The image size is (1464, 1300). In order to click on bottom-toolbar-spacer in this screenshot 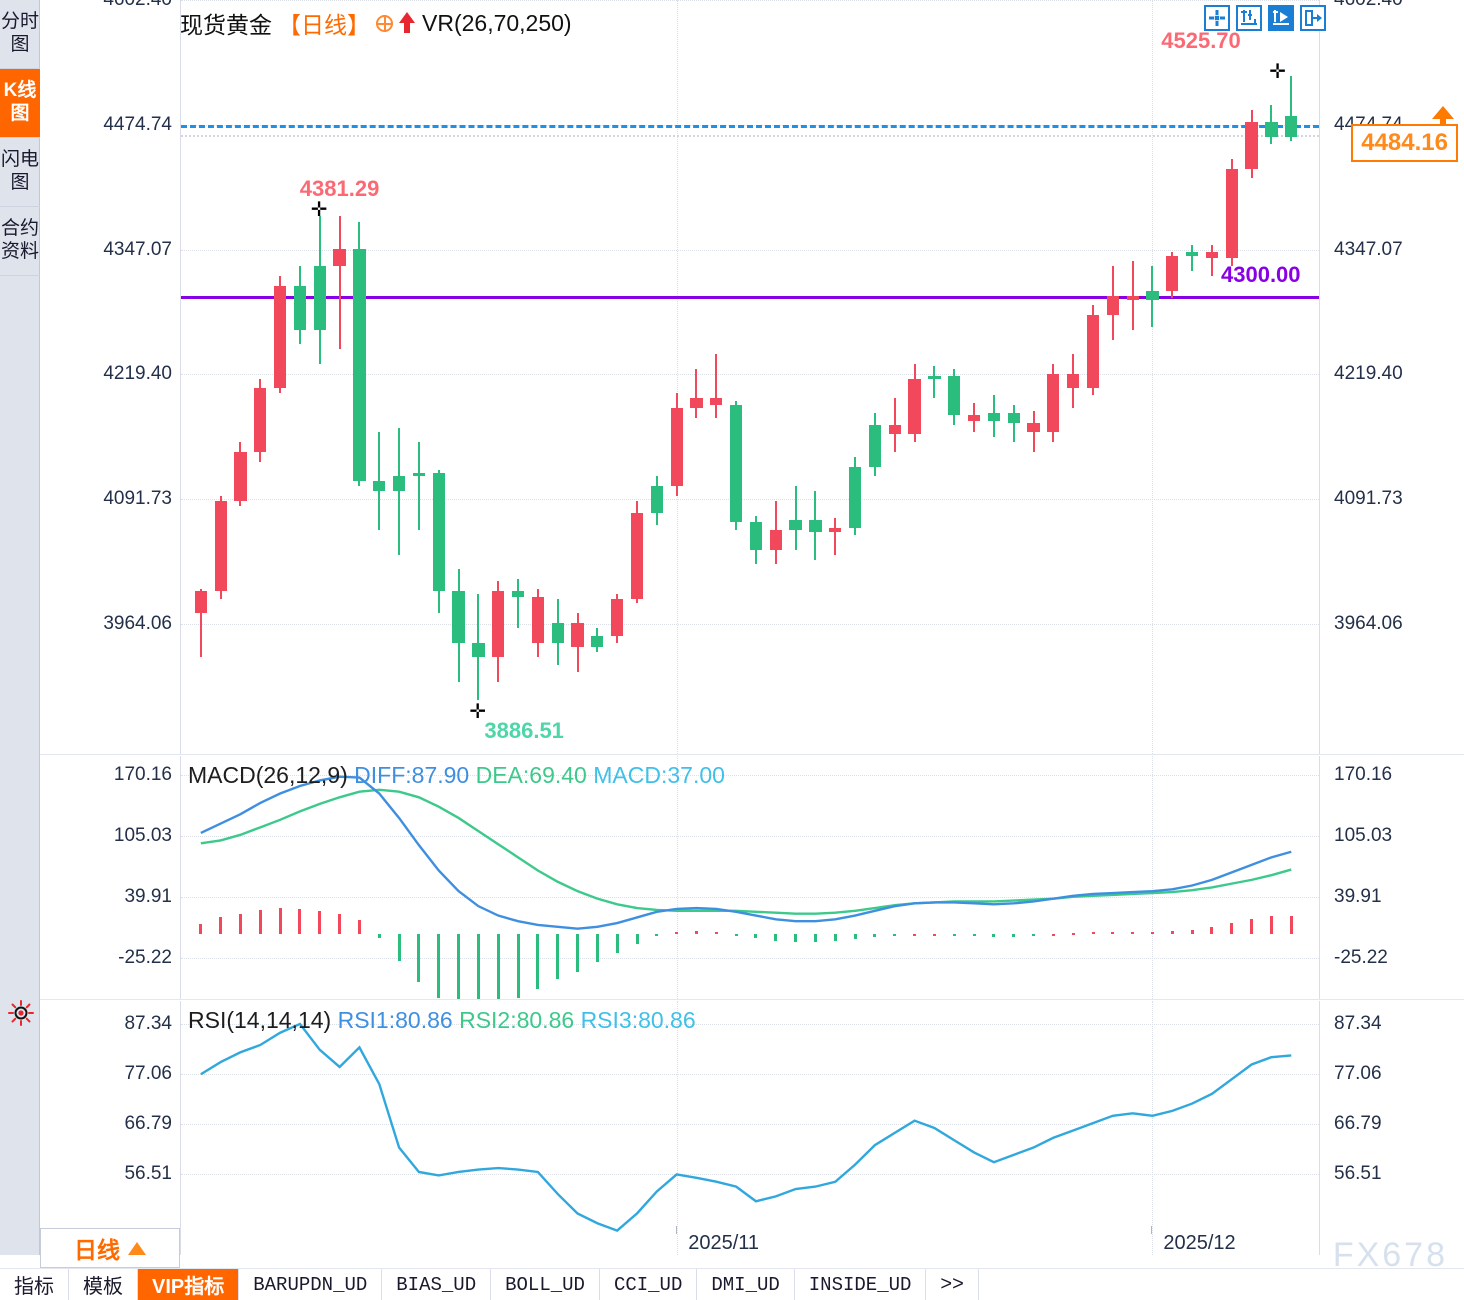, I will do `click(1221, 1284)`.